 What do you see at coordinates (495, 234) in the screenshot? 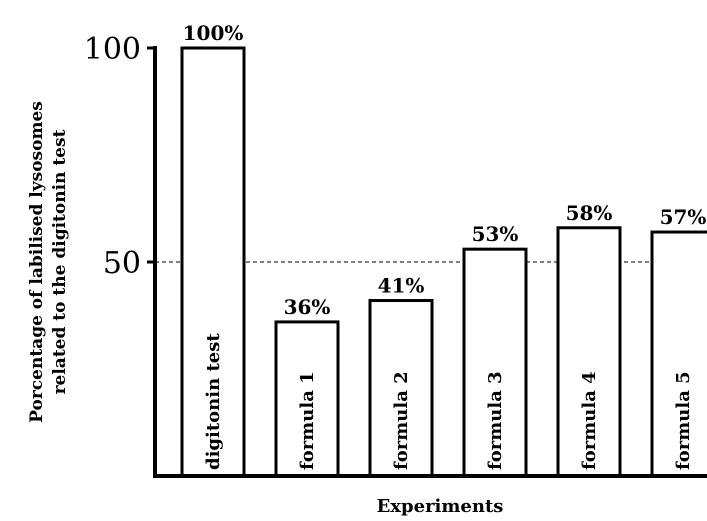
I see `data-label-4: 53%` at bounding box center [495, 234].